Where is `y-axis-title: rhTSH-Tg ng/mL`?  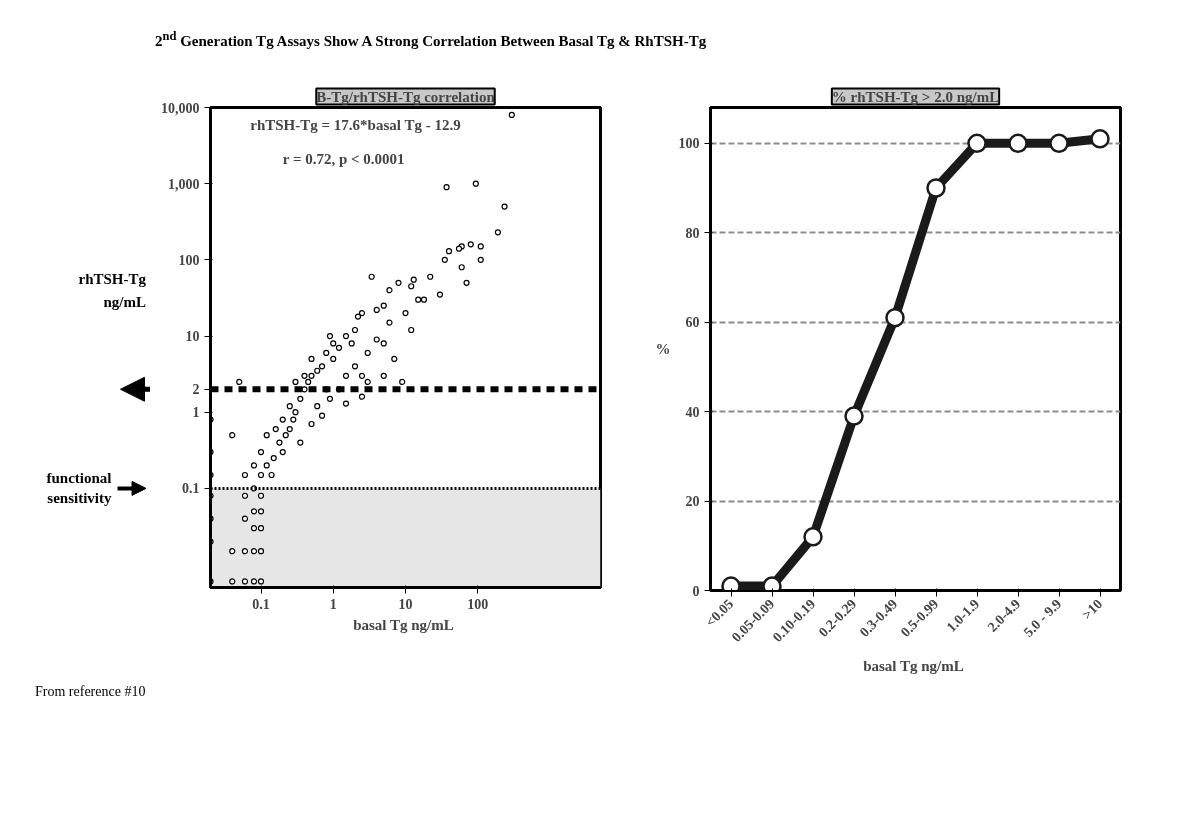 y-axis-title: rhTSH-Tg ng/mL is located at coordinates (112, 291).